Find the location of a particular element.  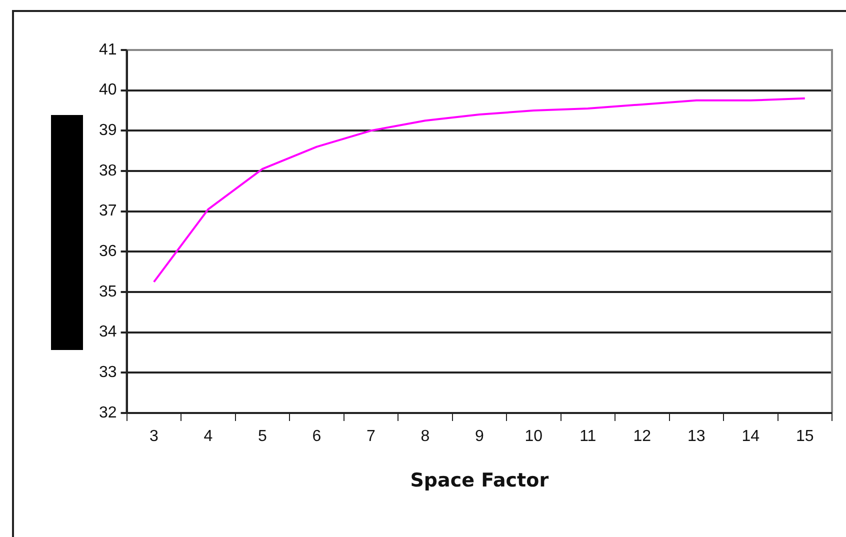

x-tick-label: 8 is located at coordinates (425, 437).